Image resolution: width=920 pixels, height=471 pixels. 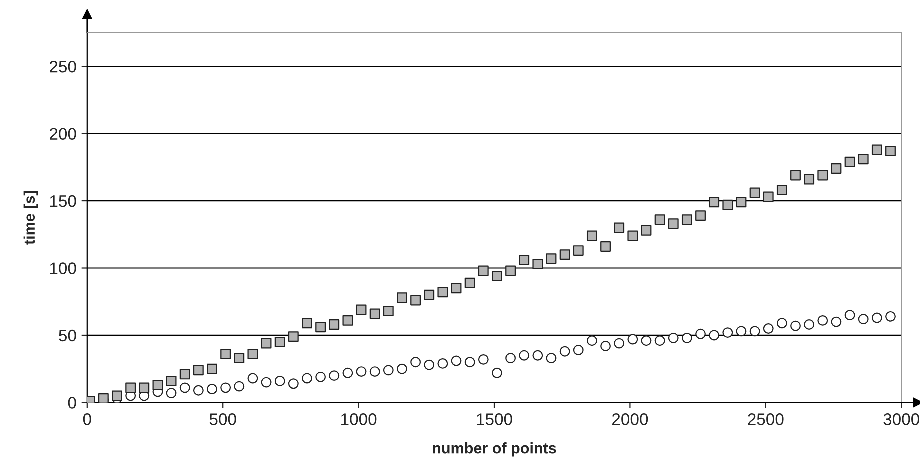 I want to click on y-tick-label: 50, so click(x=67, y=336).